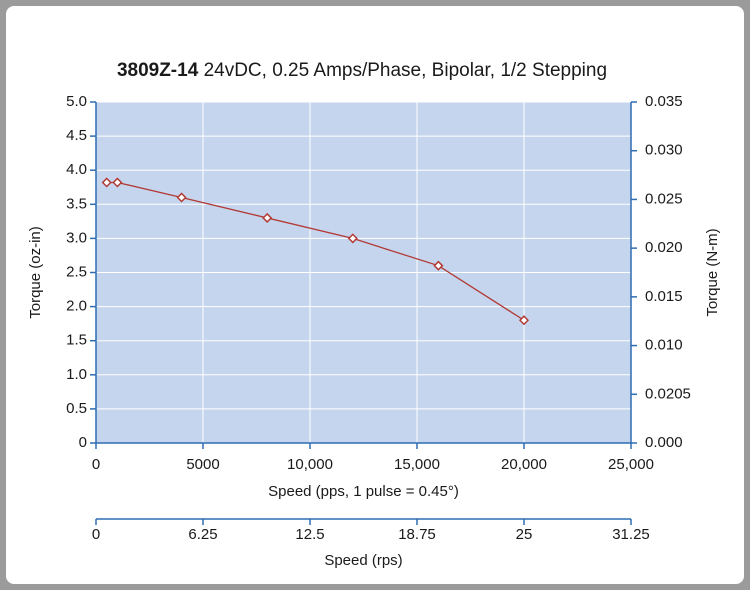 The image size is (750, 590). What do you see at coordinates (202, 464) in the screenshot?
I see `x-tick-label: 5000` at bounding box center [202, 464].